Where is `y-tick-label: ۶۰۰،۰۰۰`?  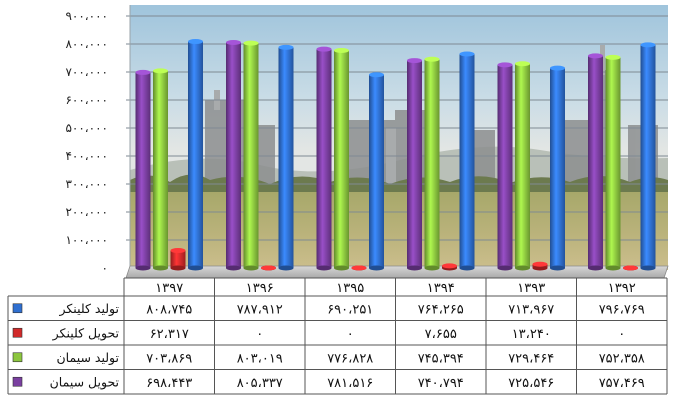
y-tick-label: ۶۰۰،۰۰۰ is located at coordinates (86, 100).